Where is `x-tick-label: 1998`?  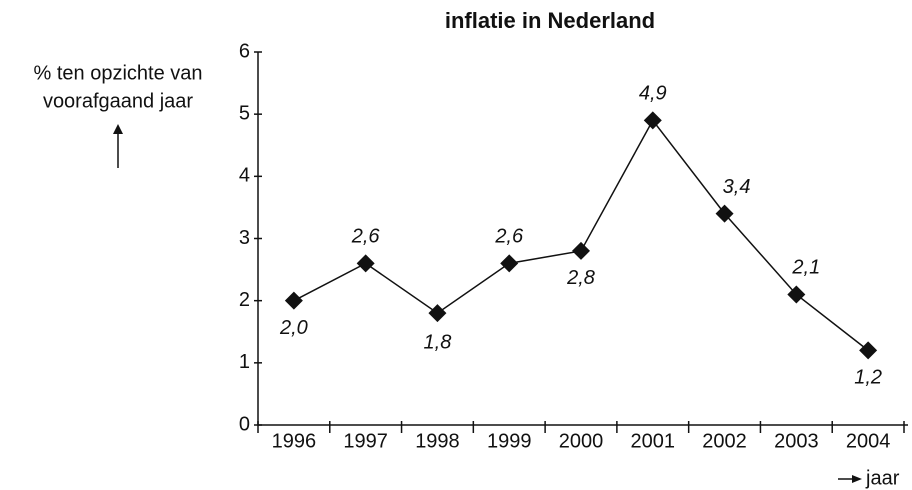 x-tick-label: 1998 is located at coordinates (437, 441).